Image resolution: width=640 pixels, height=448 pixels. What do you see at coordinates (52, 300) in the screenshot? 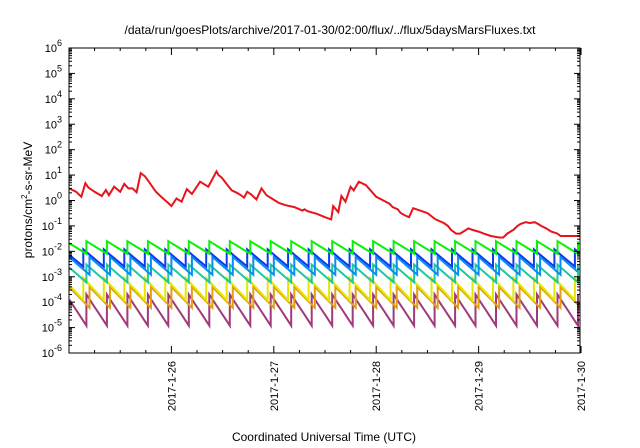
I see `y-tick-label: 10⁻⁴` at bounding box center [52, 300].